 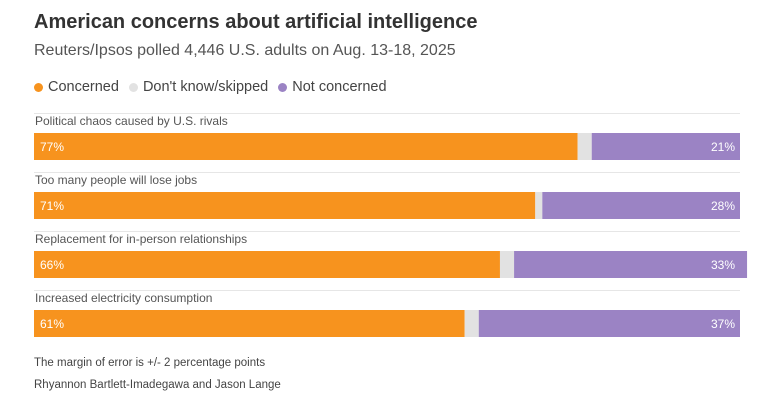 What do you see at coordinates (283, 87) in the screenshot?
I see `legend-swatch-not-concerned` at bounding box center [283, 87].